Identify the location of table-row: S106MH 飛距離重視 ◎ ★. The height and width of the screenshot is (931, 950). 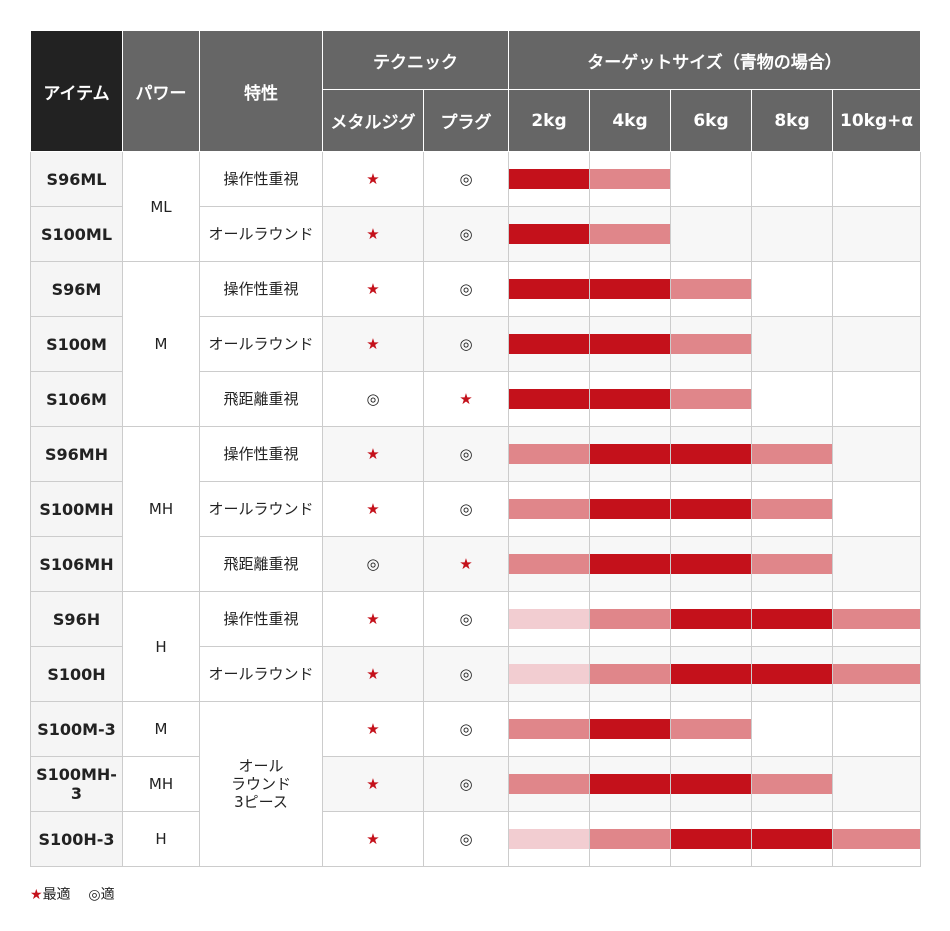
(476, 564).